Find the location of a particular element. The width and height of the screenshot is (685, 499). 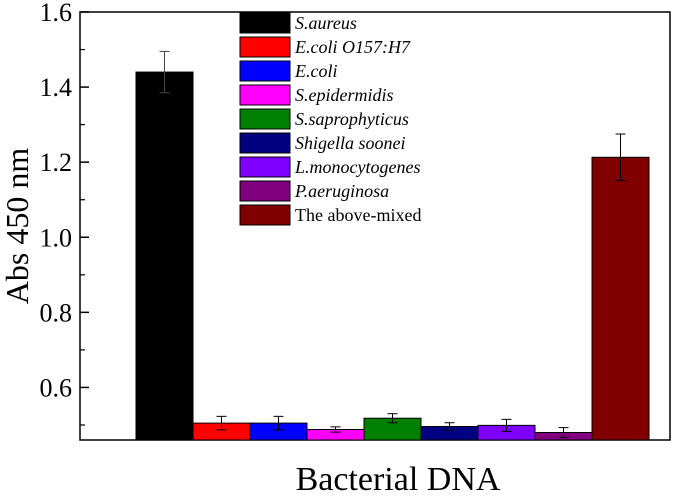

y-tick-label: 0.8 is located at coordinates (56, 312).